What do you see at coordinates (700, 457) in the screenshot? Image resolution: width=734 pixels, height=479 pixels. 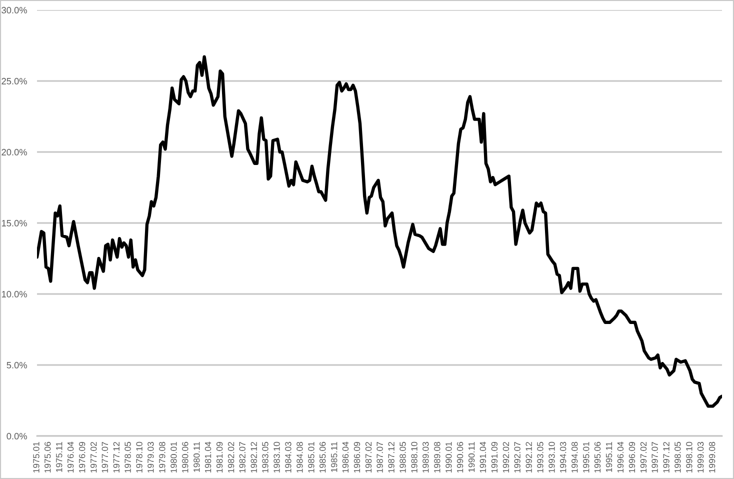 I see `x-tick-label: 1999.03` at bounding box center [700, 457].